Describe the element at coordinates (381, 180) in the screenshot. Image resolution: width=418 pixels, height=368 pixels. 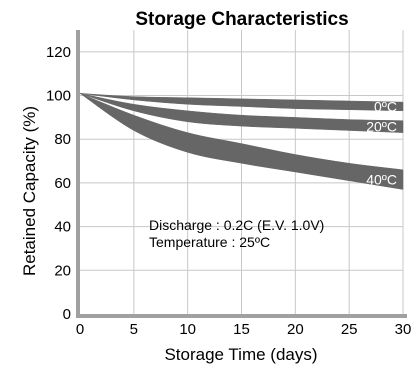
I see `band-label: 40ºC` at that location.